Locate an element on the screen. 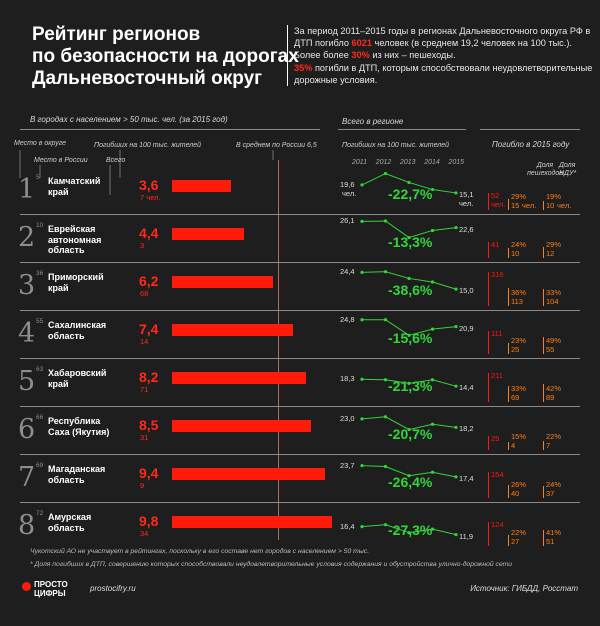 This screenshot has height=626, width=600. sparkline-start-value: 18,3 is located at coordinates (347, 379).